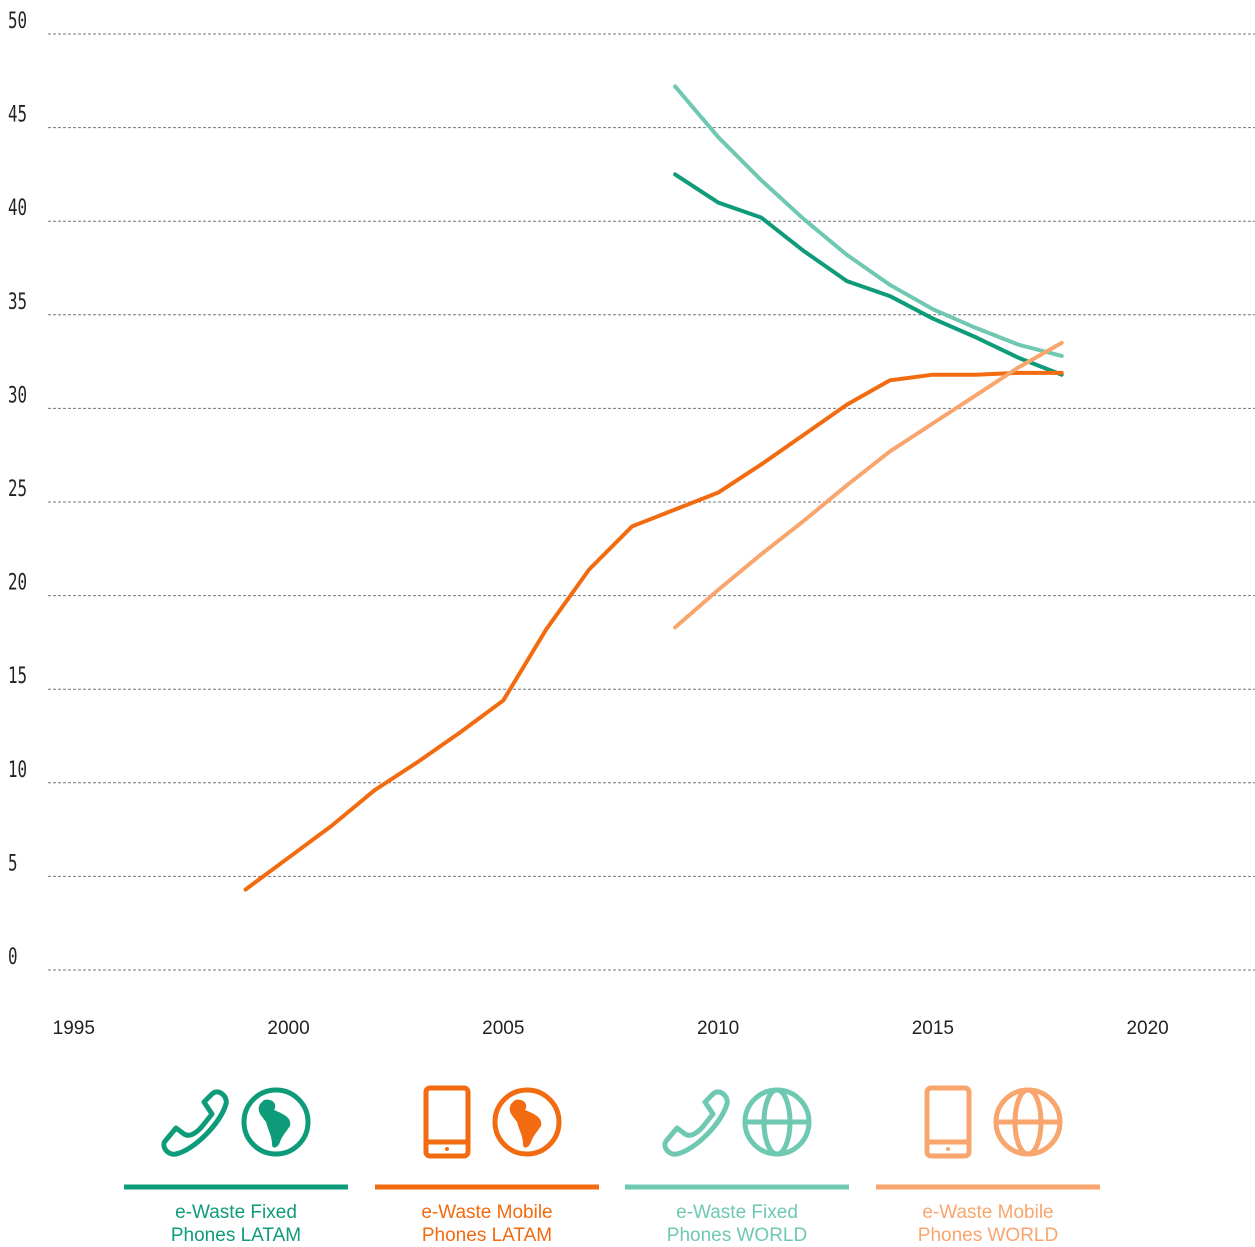  Describe the element at coordinates (17, 488) in the screenshot. I see `y-tick-label: 25` at that location.